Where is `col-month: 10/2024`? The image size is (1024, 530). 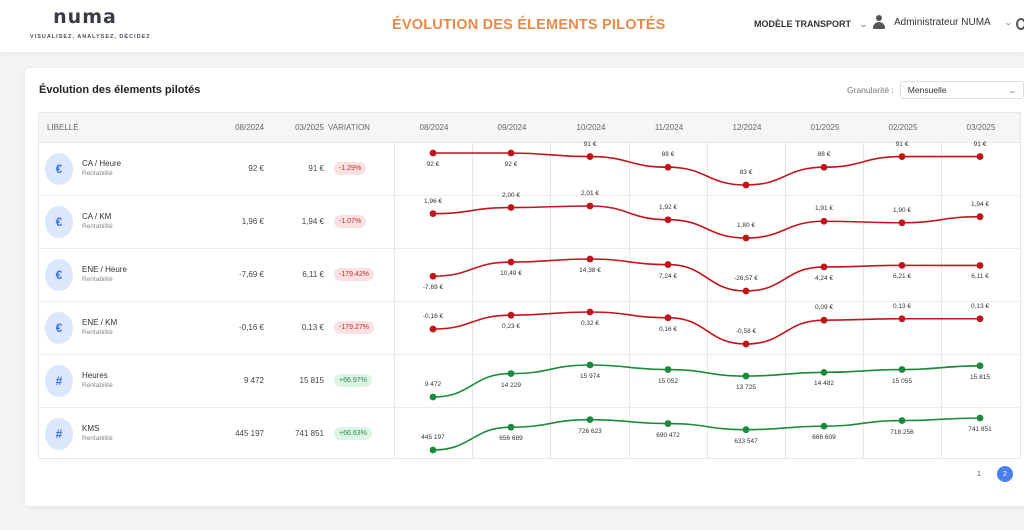
col-month: 10/2024 is located at coordinates (591, 127).